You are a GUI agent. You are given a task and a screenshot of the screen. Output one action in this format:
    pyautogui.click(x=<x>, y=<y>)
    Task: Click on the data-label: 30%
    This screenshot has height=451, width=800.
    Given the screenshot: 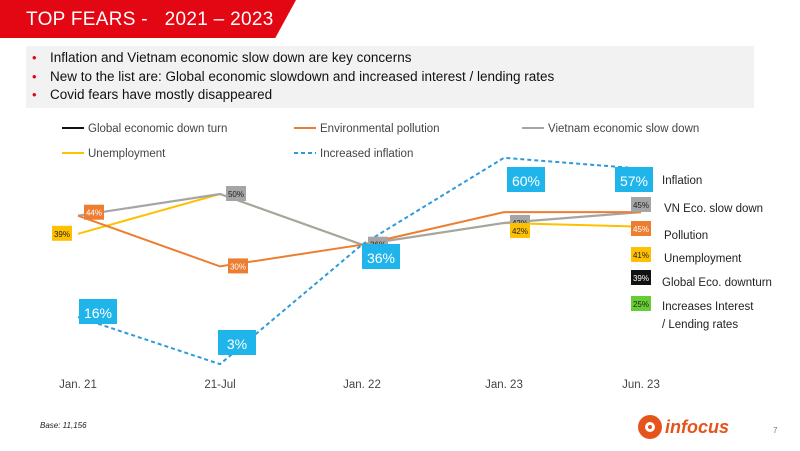 What is the action you would take?
    pyautogui.click(x=238, y=266)
    